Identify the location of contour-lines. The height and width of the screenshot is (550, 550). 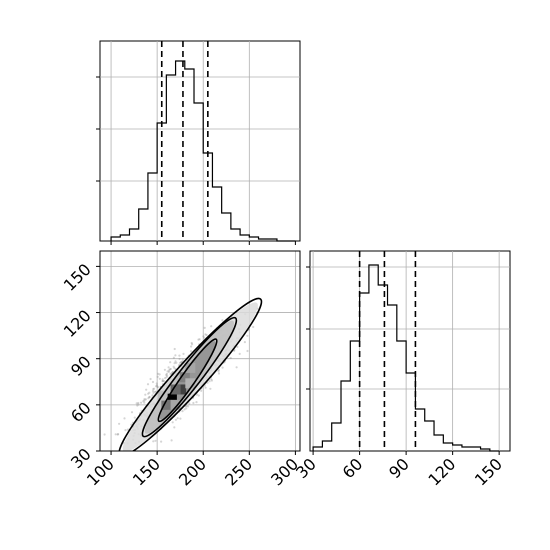
(190, 374).